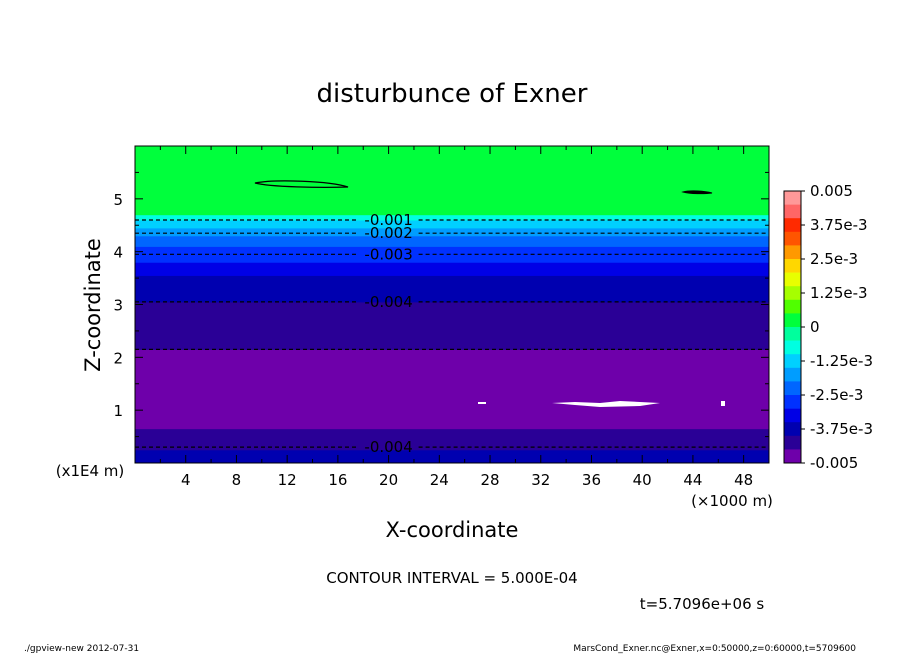 The height and width of the screenshot is (654, 904). I want to click on x-tick-label-3: 16, so click(337, 480).